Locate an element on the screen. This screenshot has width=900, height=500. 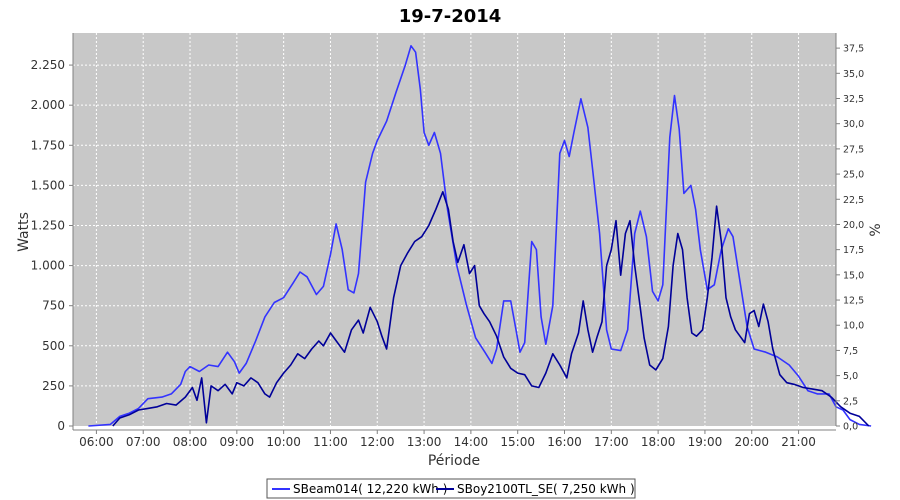
y2-tick-label: 25,0 is located at coordinates (853, 175).